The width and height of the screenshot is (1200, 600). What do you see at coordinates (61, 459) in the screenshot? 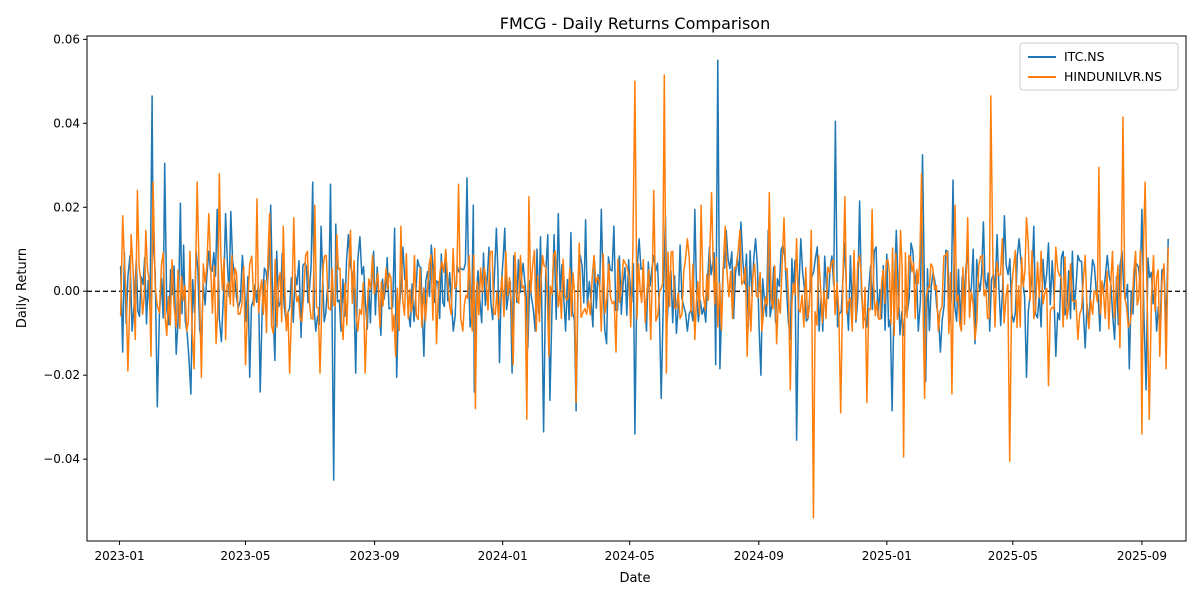
I see `y-tick-label: −0.04` at bounding box center [61, 459].